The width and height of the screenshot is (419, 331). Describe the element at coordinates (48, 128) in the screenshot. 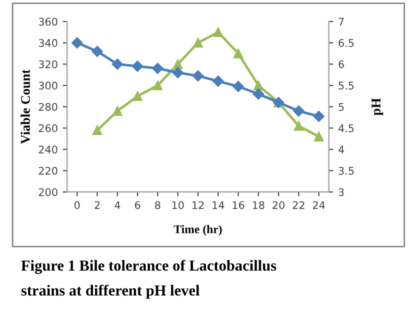

I see `y-tick-label: 260` at that location.